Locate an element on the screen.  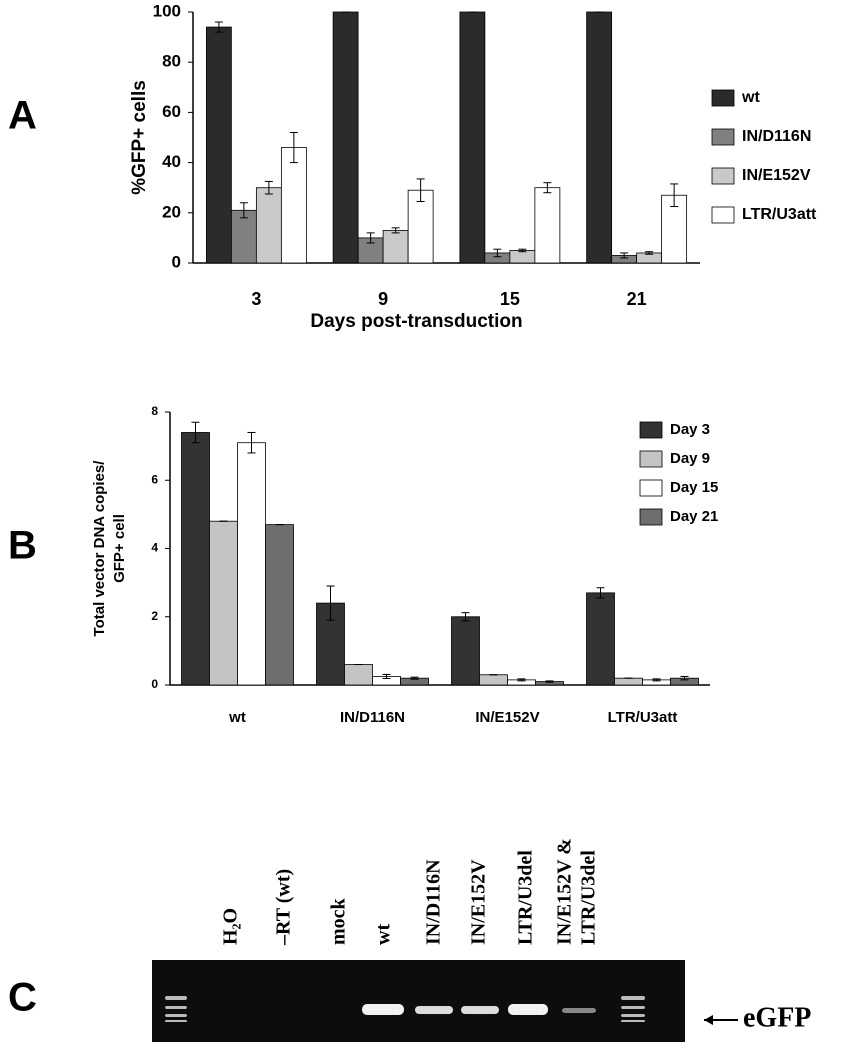
x-tick-label: 3 is located at coordinates (256, 299).